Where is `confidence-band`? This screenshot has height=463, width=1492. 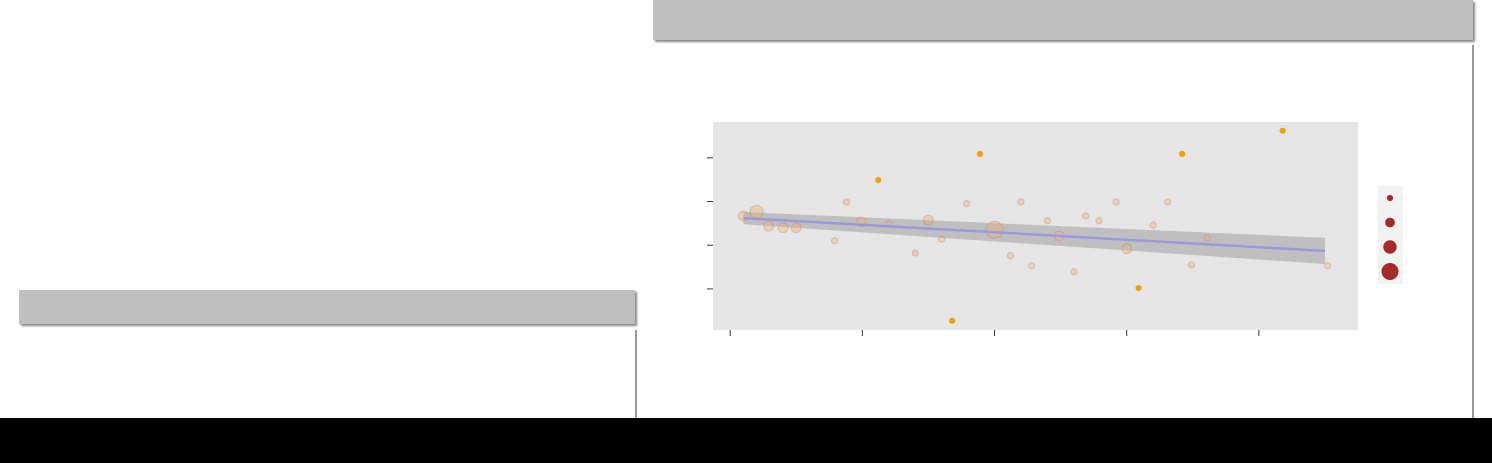 confidence-band is located at coordinates (1034, 238).